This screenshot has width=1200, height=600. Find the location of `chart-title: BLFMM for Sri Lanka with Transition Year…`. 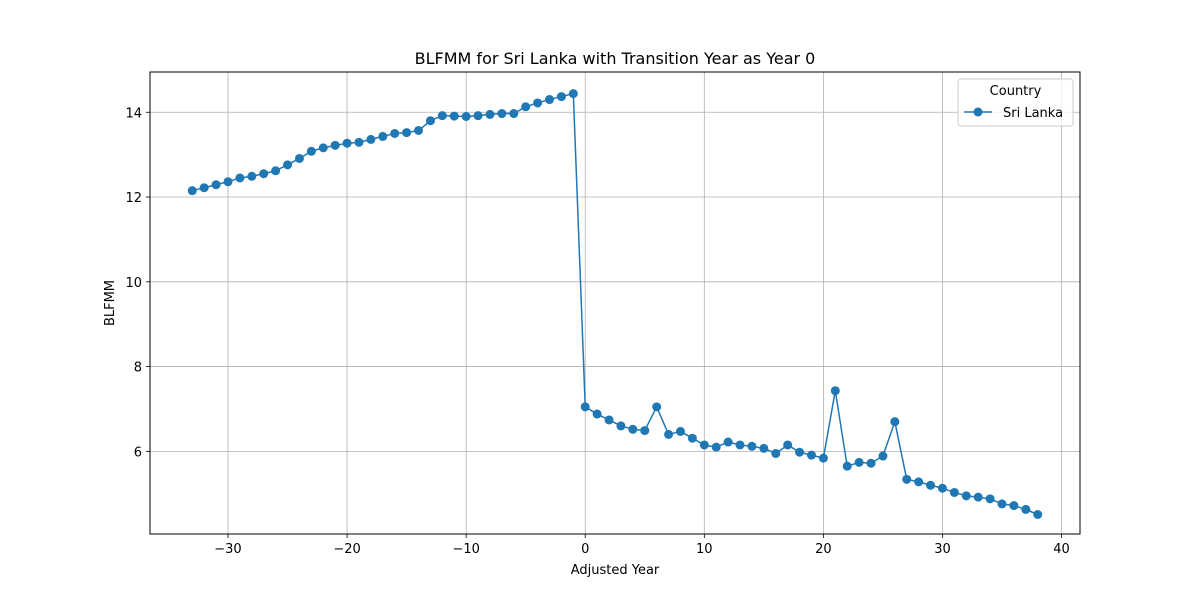

chart-title: BLFMM for Sri Lanka with Transition Year… is located at coordinates (615, 58).